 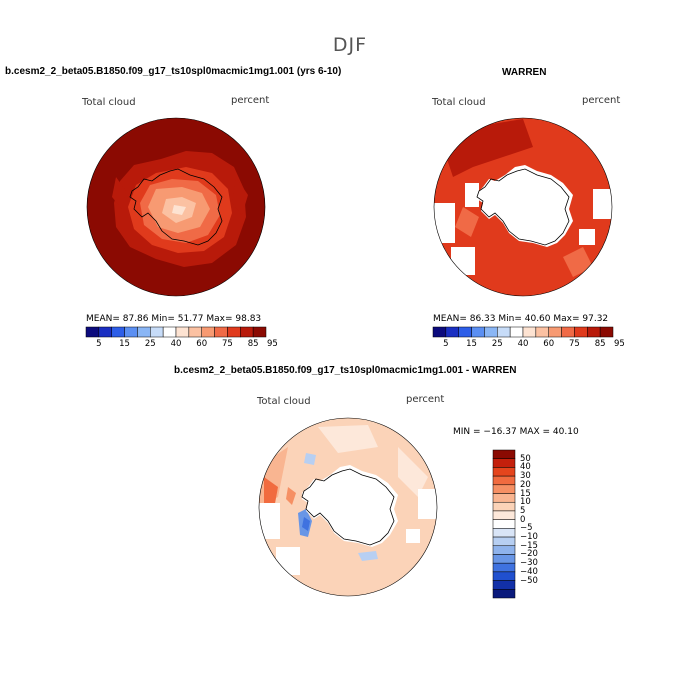 I want to click on panel3-map, so click(x=348, y=507).